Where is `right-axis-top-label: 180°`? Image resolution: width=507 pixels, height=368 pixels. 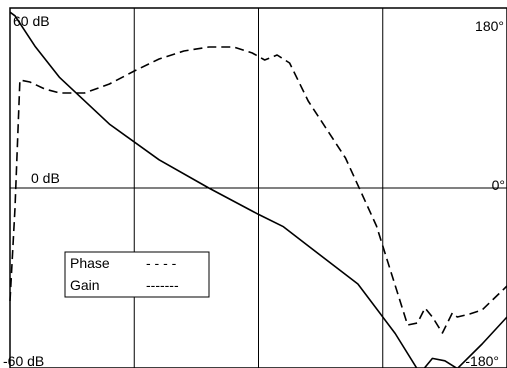 right-axis-top-label: 180° is located at coordinates (489, 26).